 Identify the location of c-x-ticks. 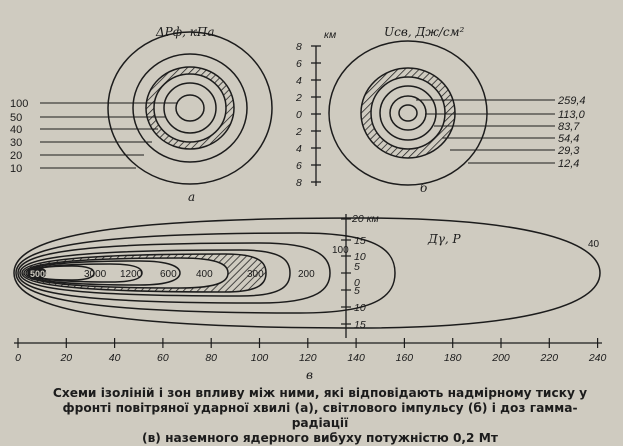
(308, 343).